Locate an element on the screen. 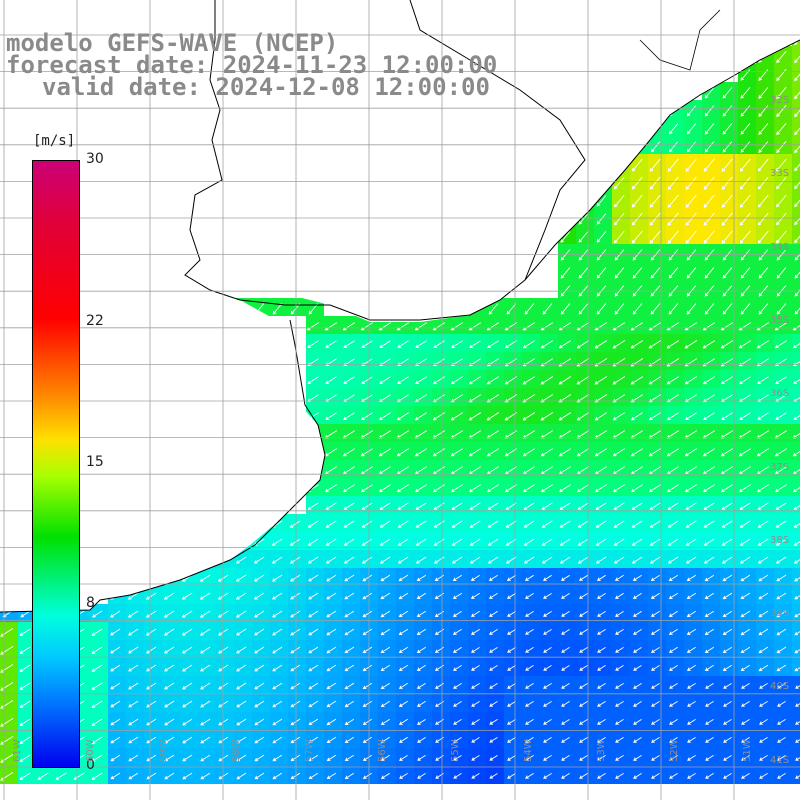 This screenshot has height=800, width=800. colorbar-tick: 15 is located at coordinates (95, 462).